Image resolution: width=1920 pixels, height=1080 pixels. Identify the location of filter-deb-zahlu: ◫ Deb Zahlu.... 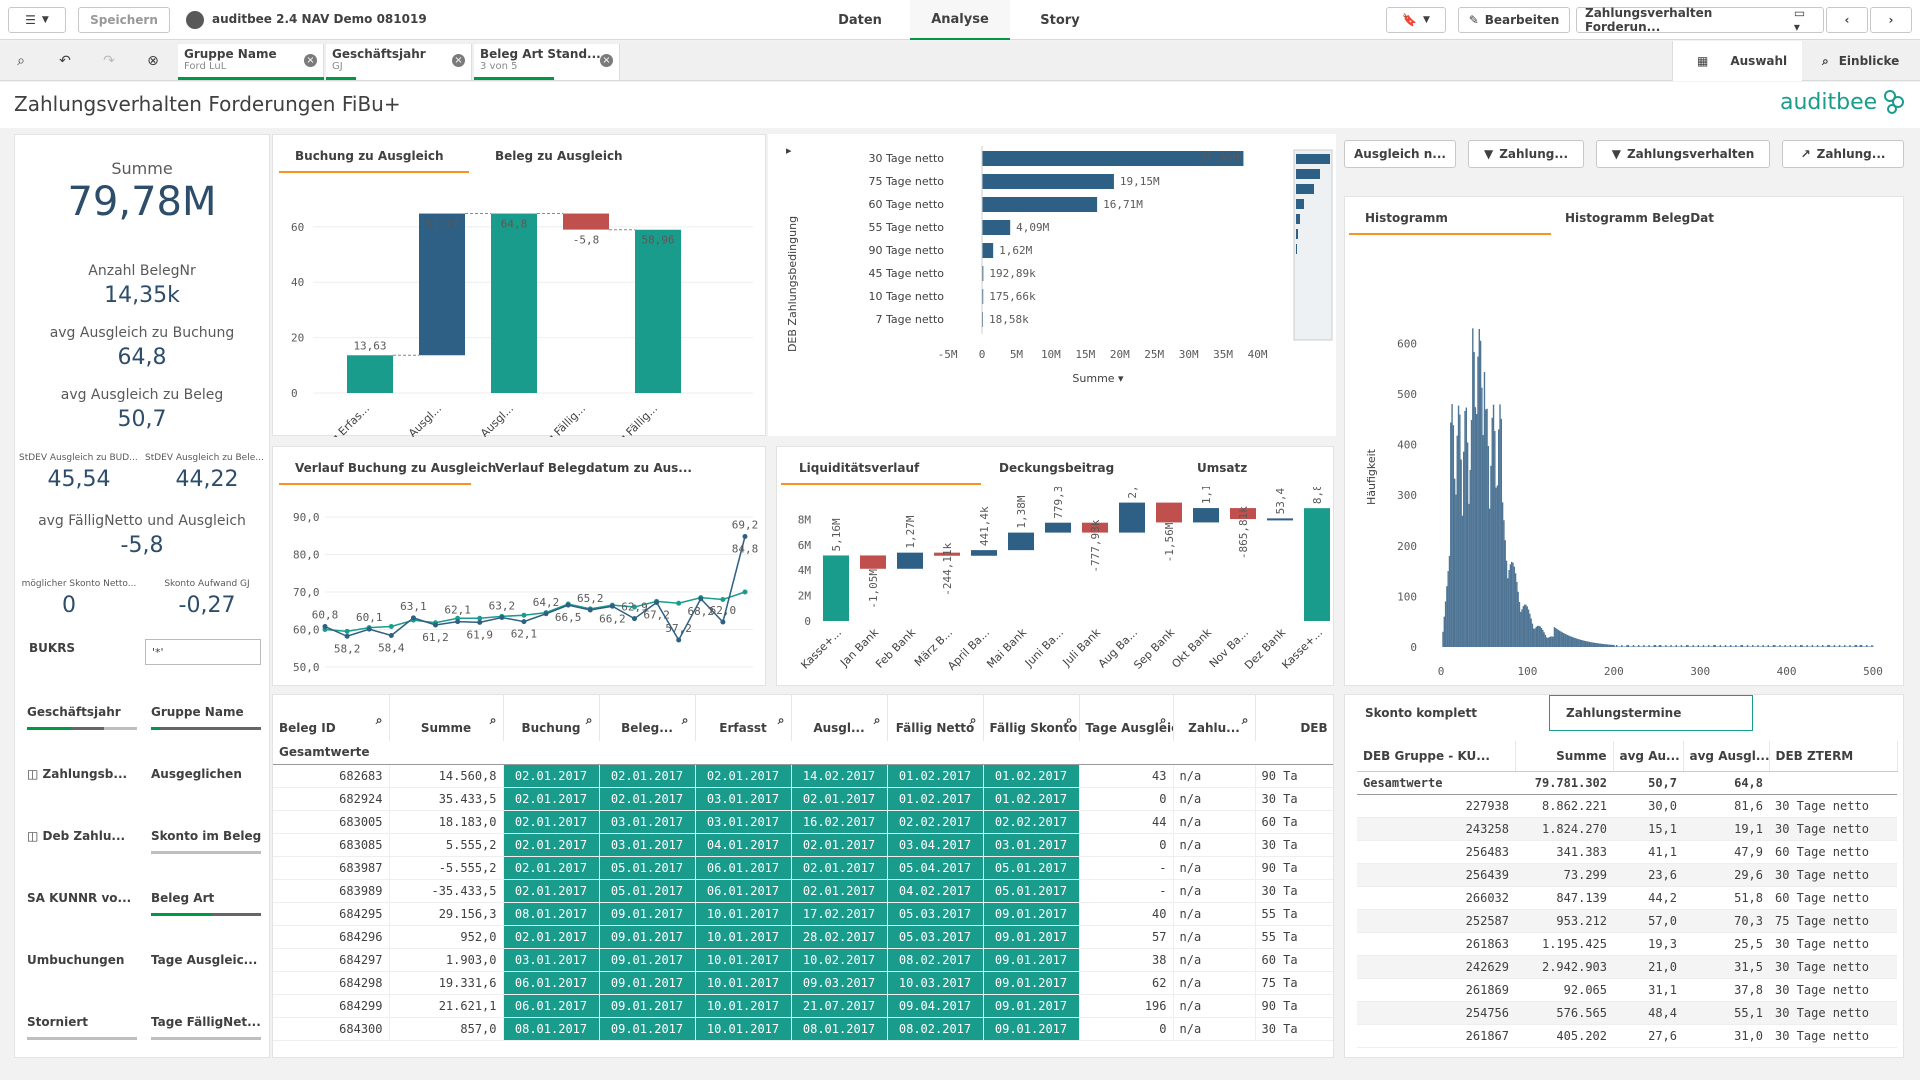
(83, 836).